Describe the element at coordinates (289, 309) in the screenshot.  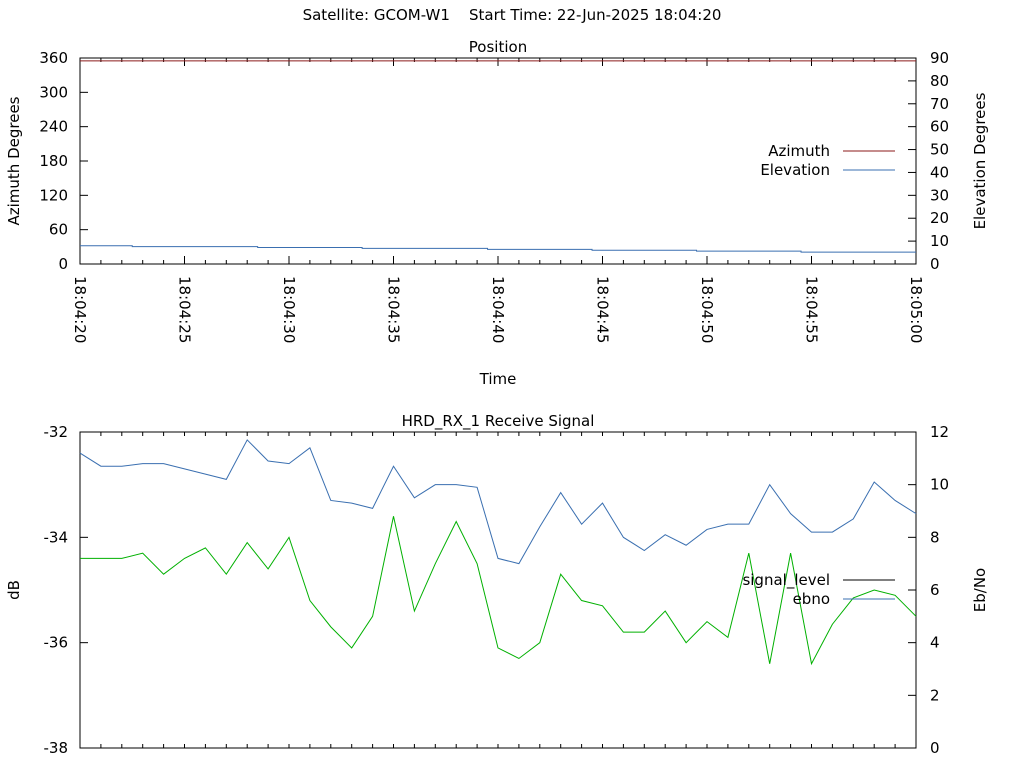
I see `chart0-x-tick-label: 18:04:30` at that location.